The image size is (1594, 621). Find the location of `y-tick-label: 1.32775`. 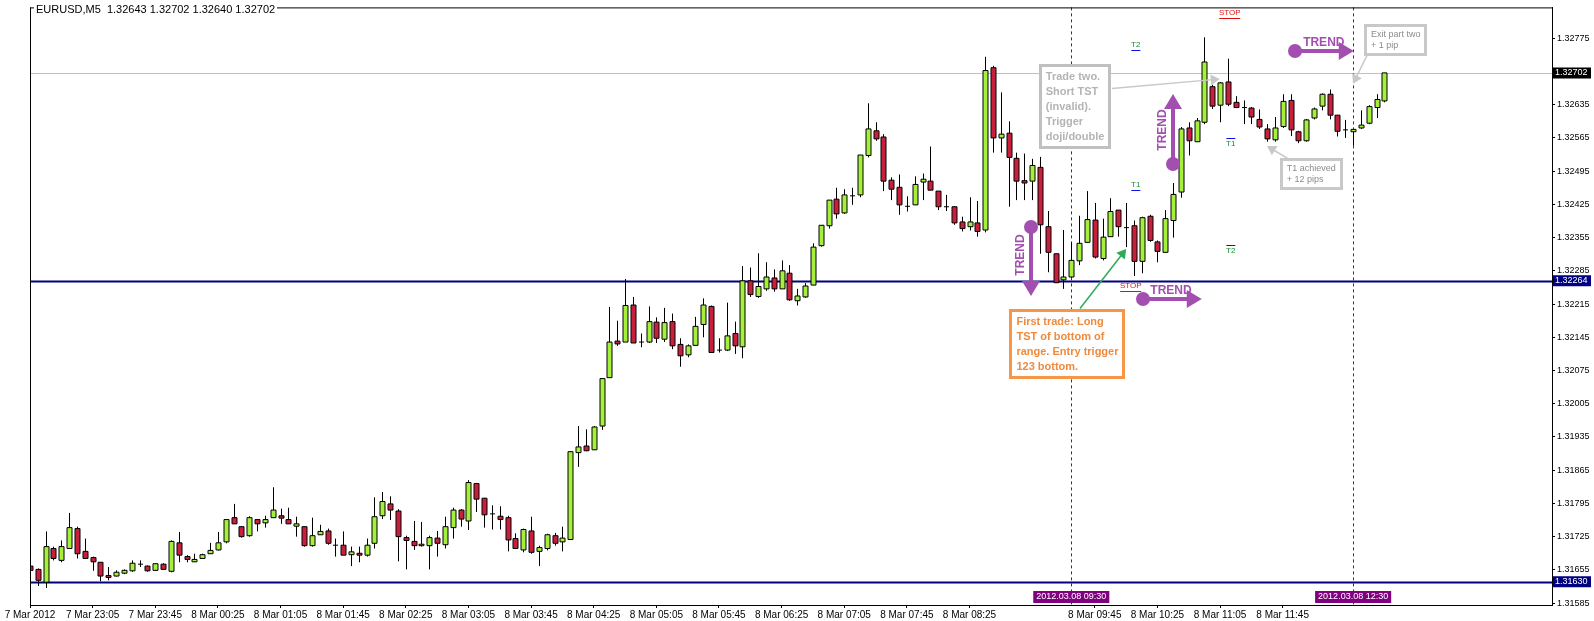

y-tick-label: 1.32775 is located at coordinates (1573, 37).